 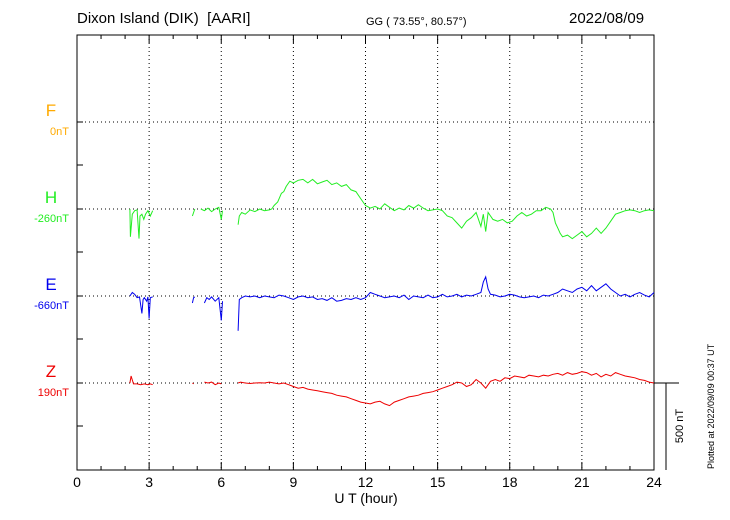 What do you see at coordinates (51, 371) in the screenshot?
I see `series-z-name: Z` at bounding box center [51, 371].